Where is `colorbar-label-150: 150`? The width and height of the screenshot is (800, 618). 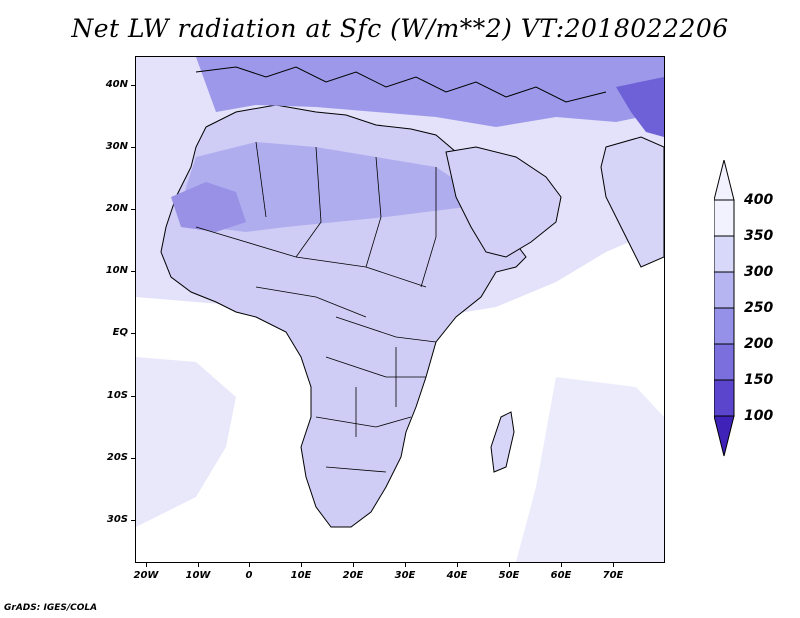 colorbar-label-150: 150 is located at coordinates (759, 380).